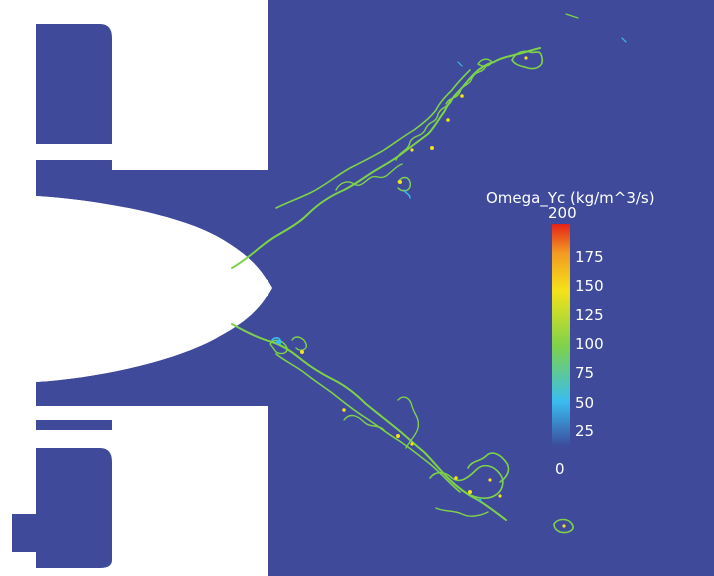  Describe the element at coordinates (589, 344) in the screenshot. I see `colorbar-tick: 100` at that location.